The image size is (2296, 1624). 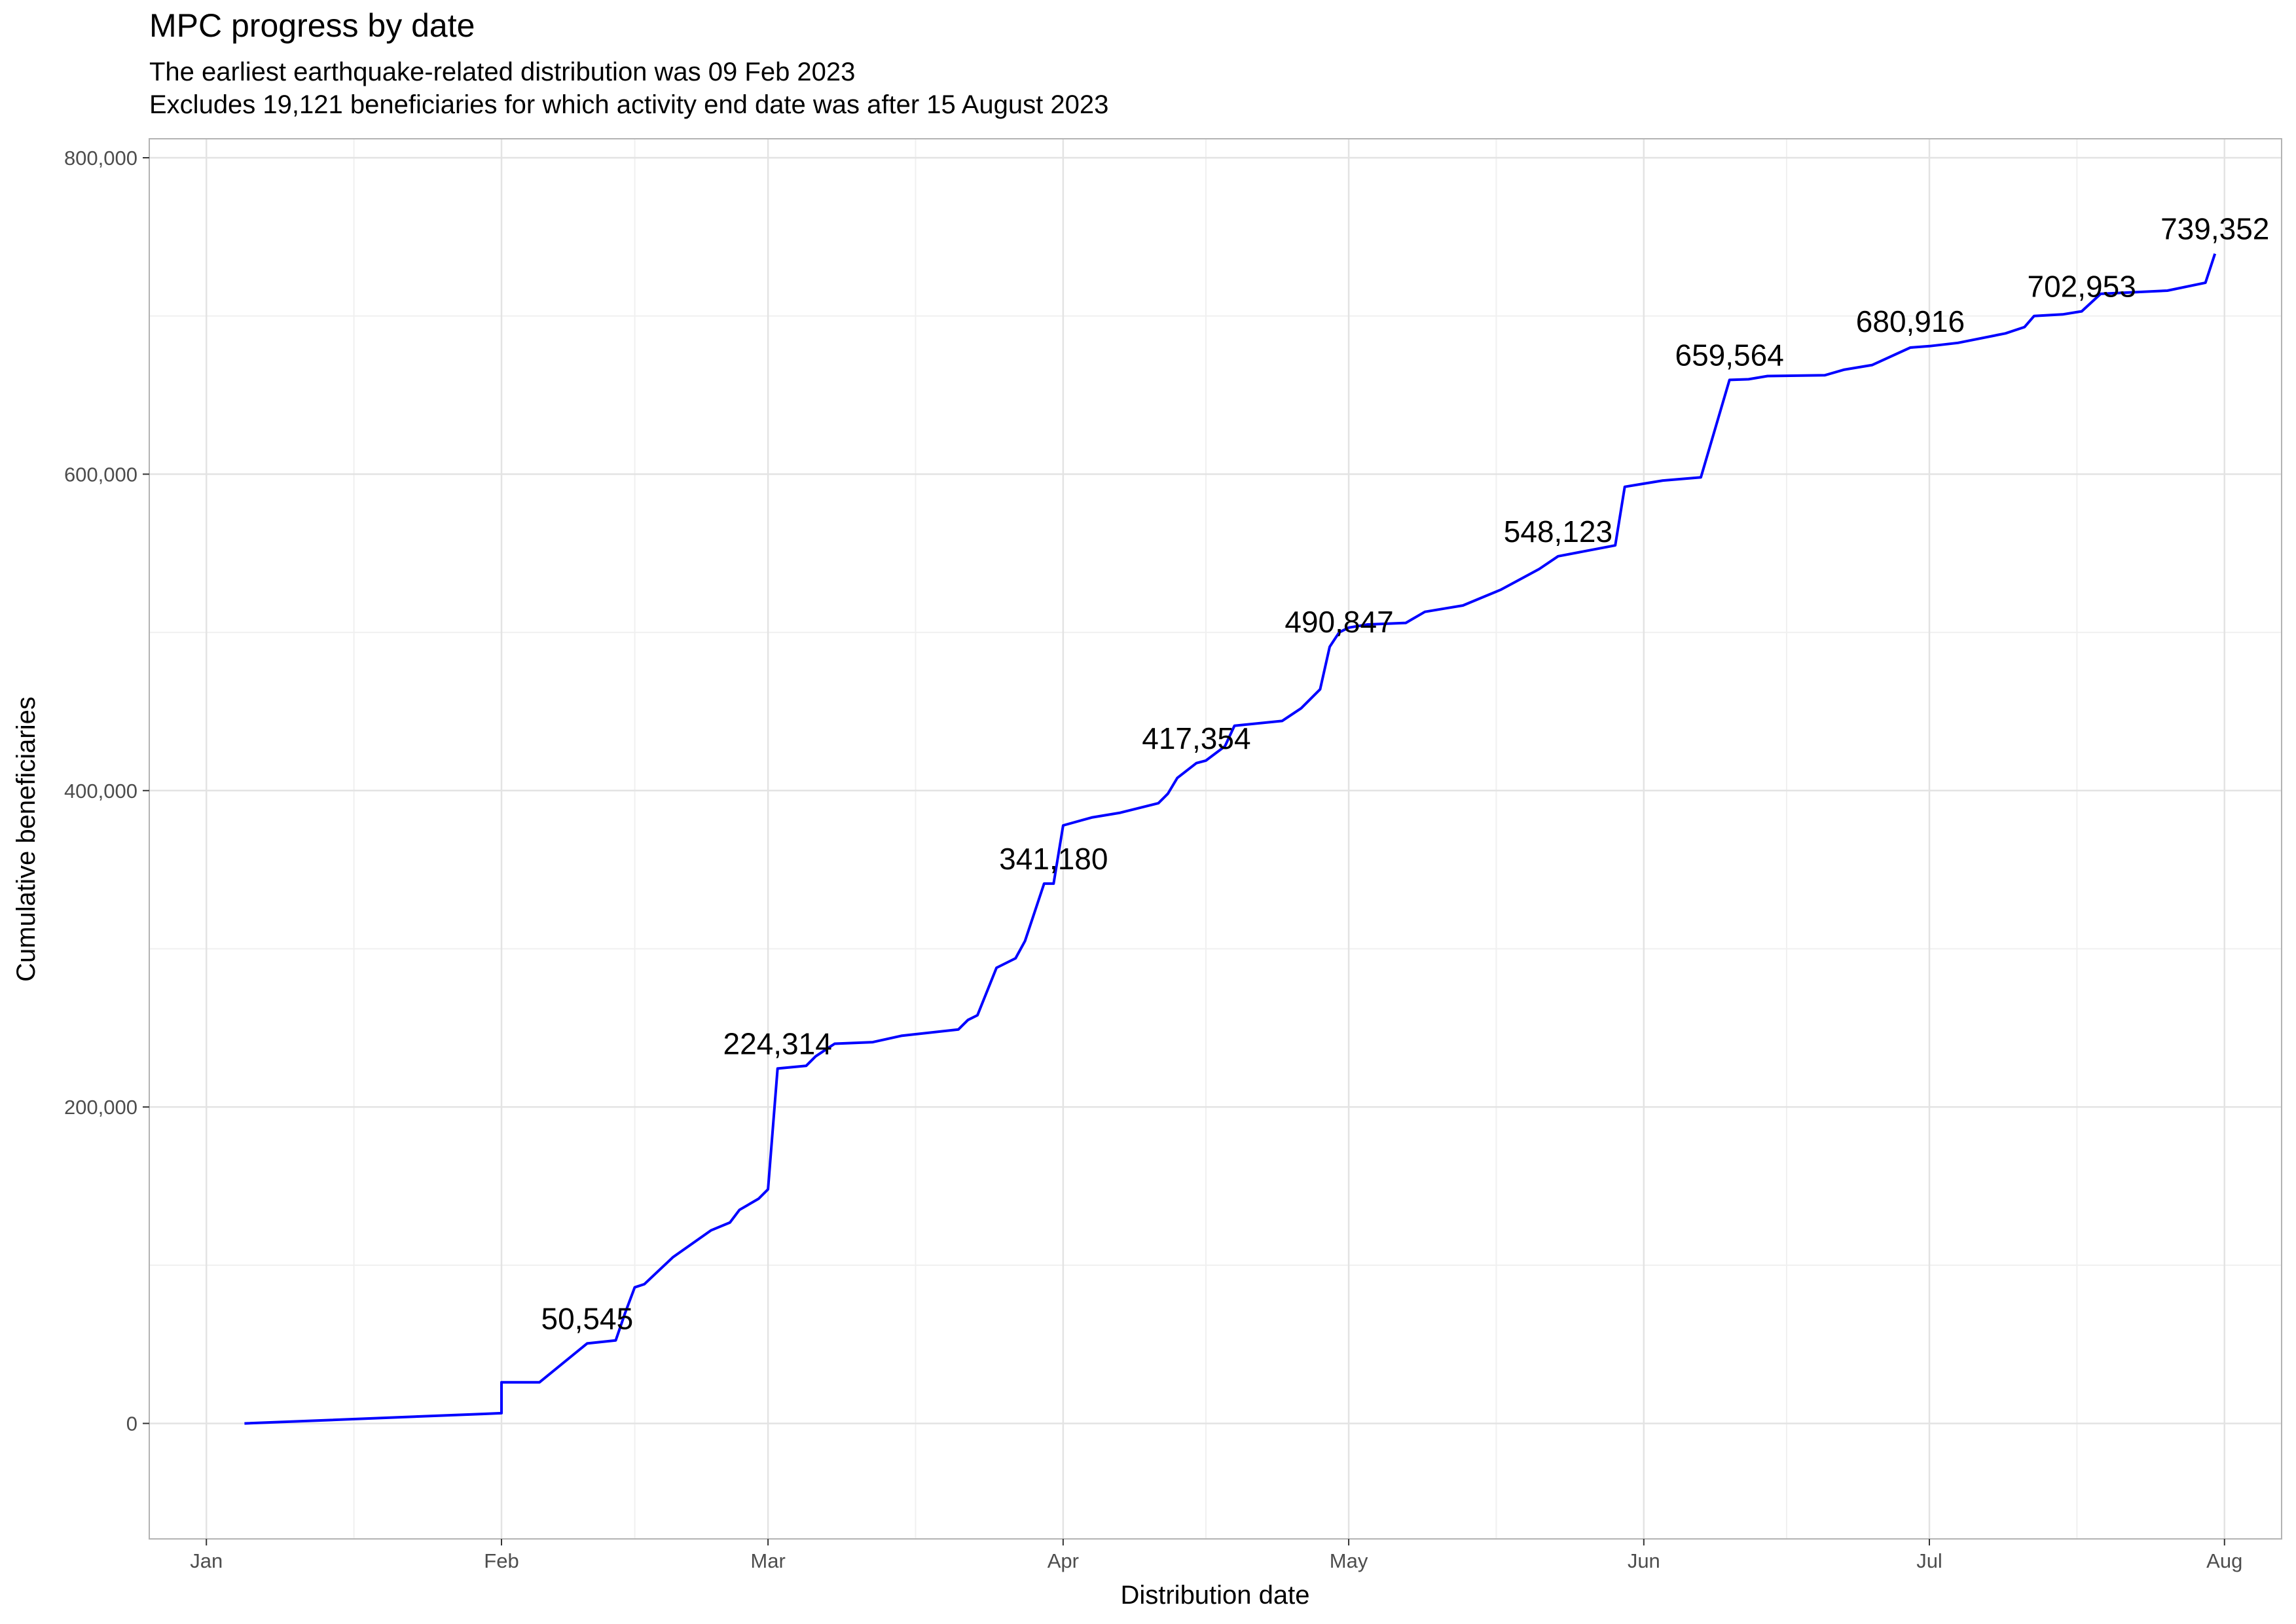 What do you see at coordinates (26, 839) in the screenshot?
I see `y-axis-title: Cumulative beneficiaries` at bounding box center [26, 839].